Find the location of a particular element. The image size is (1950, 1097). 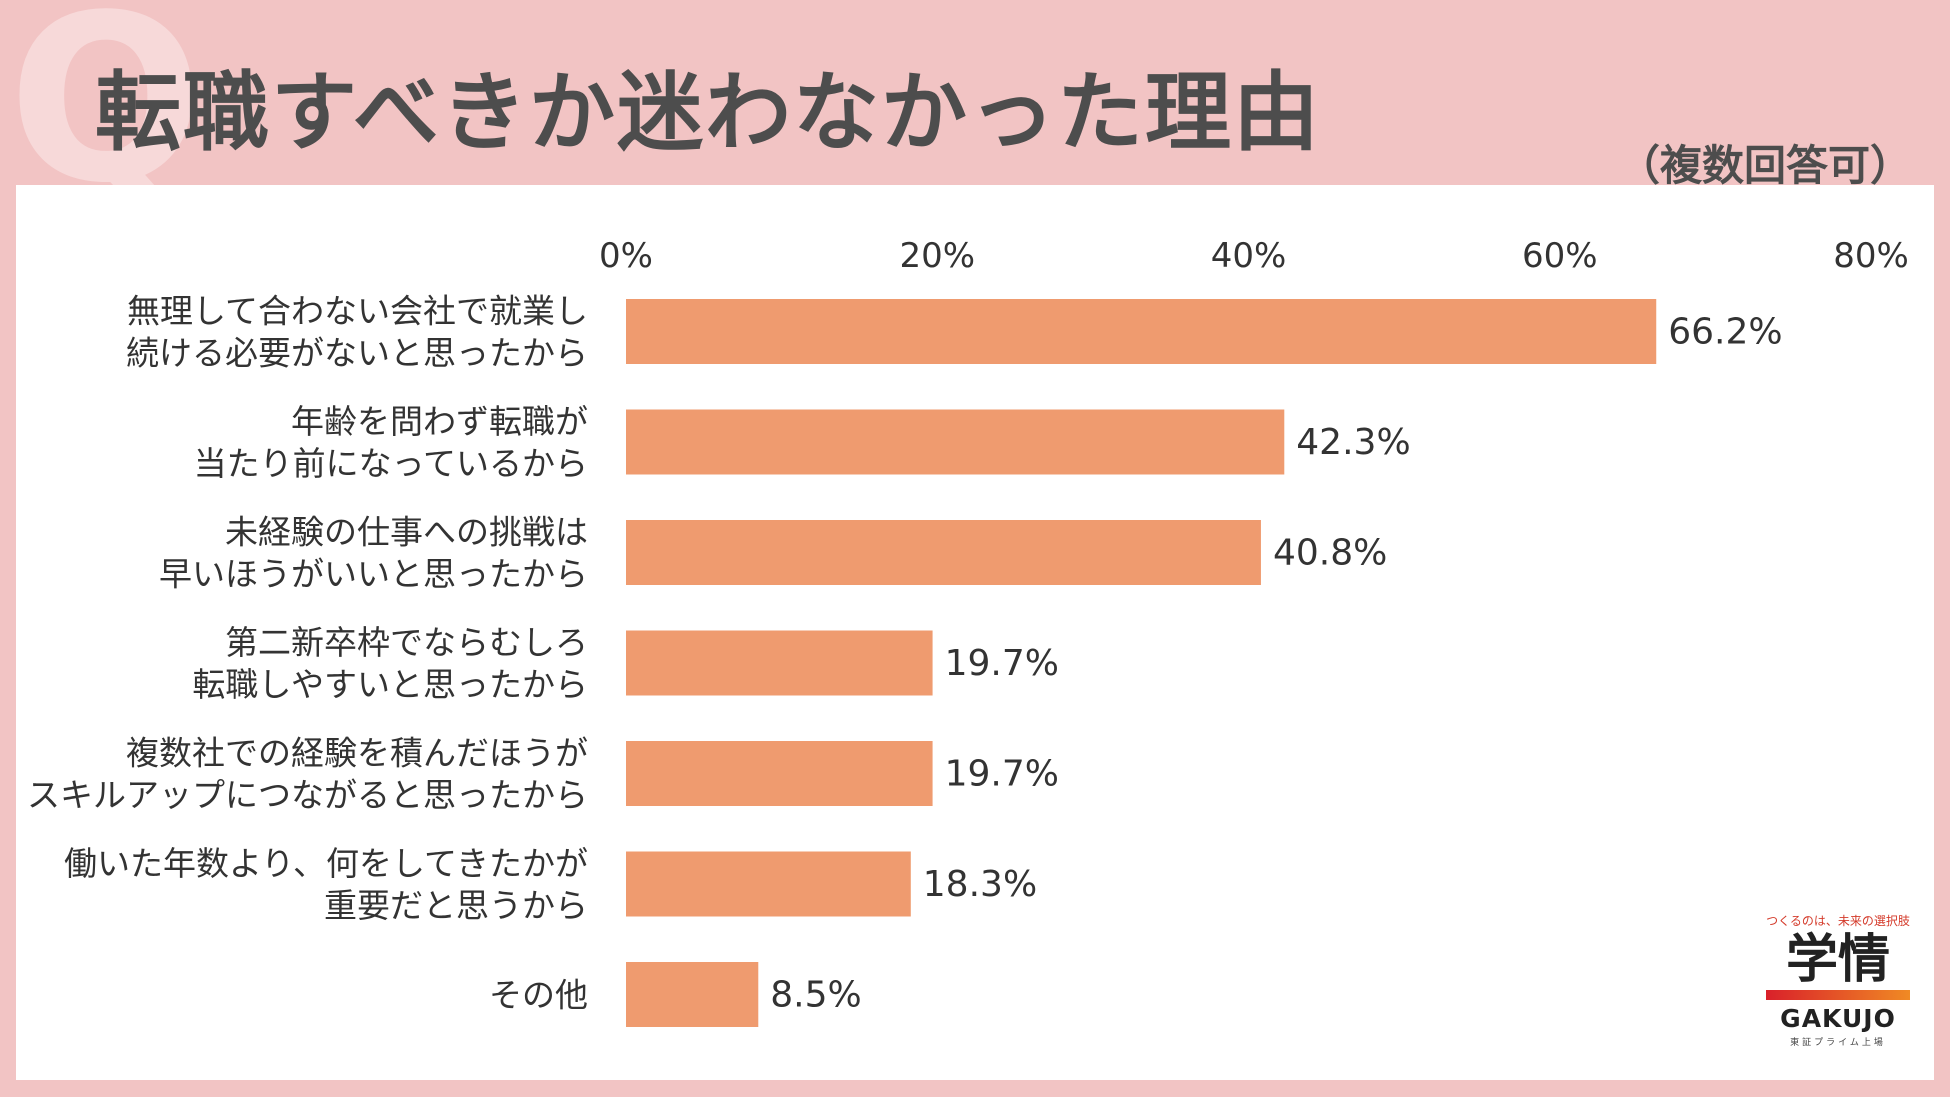

logo-tagline: つくるのは、未来の選択肢 is located at coordinates (1838, 921).